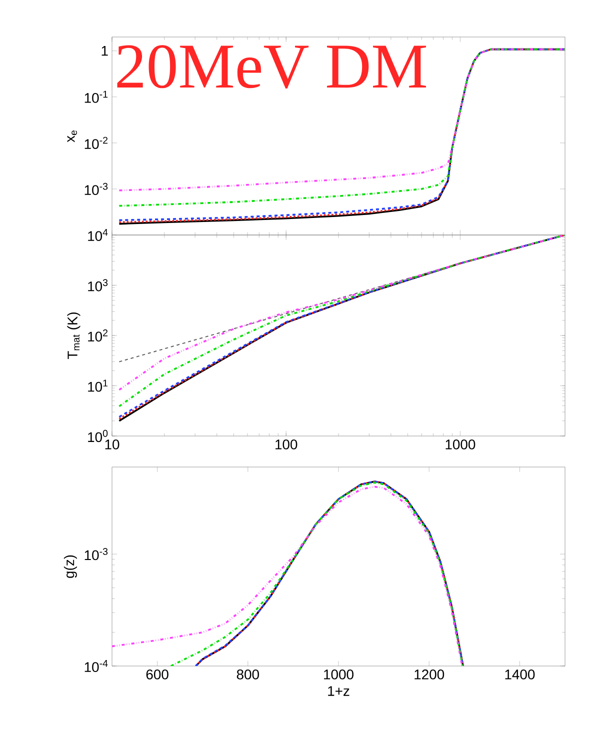 The image size is (593, 742). Describe the element at coordinates (157, 675) in the screenshot. I see `x-tick-label: 600` at that location.